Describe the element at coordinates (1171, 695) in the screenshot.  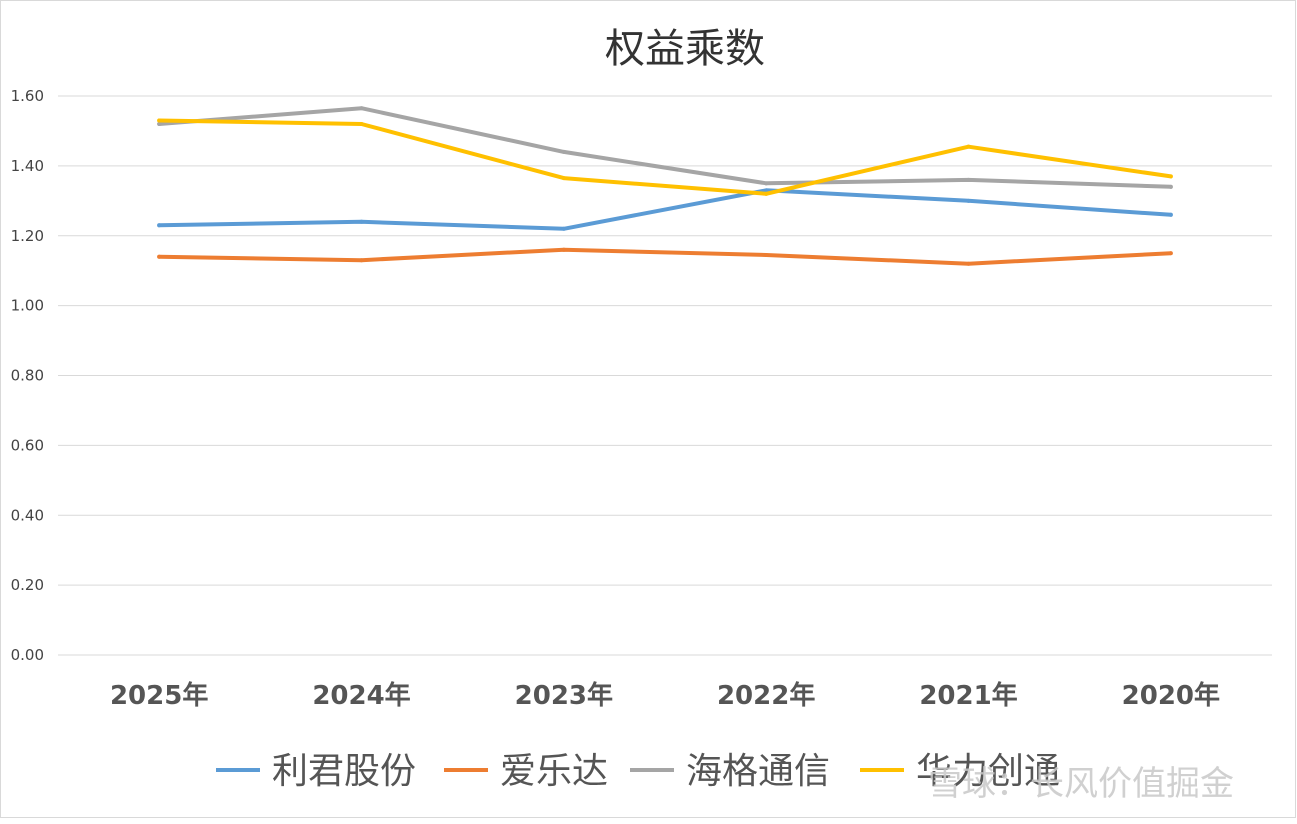
I see `x-tick-label: 2020年` at that location.